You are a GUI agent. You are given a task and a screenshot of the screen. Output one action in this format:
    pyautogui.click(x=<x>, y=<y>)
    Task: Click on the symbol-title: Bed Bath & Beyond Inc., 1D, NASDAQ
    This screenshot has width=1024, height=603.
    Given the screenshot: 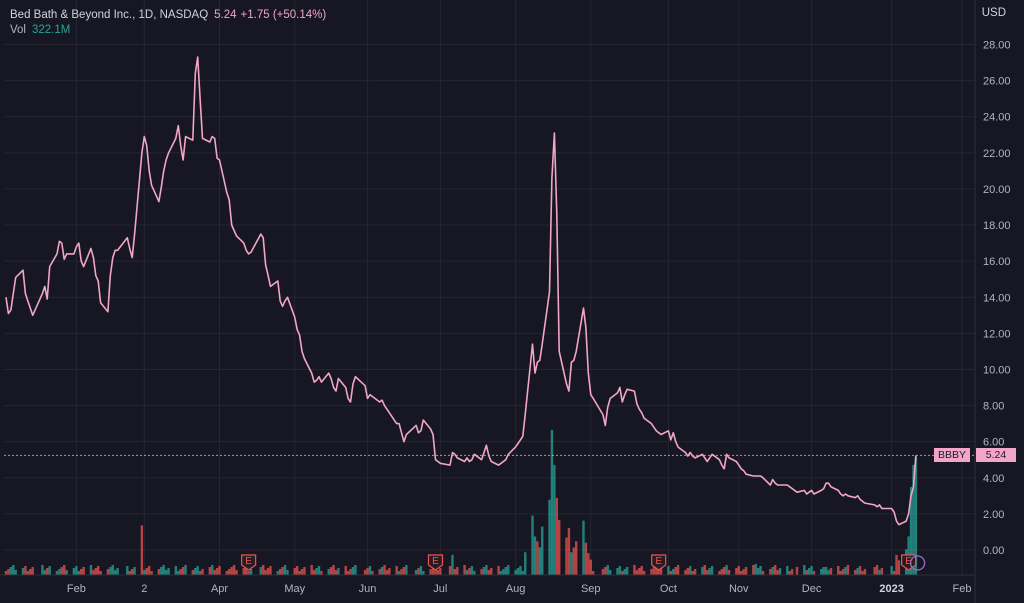 What is the action you would take?
    pyautogui.click(x=109, y=15)
    